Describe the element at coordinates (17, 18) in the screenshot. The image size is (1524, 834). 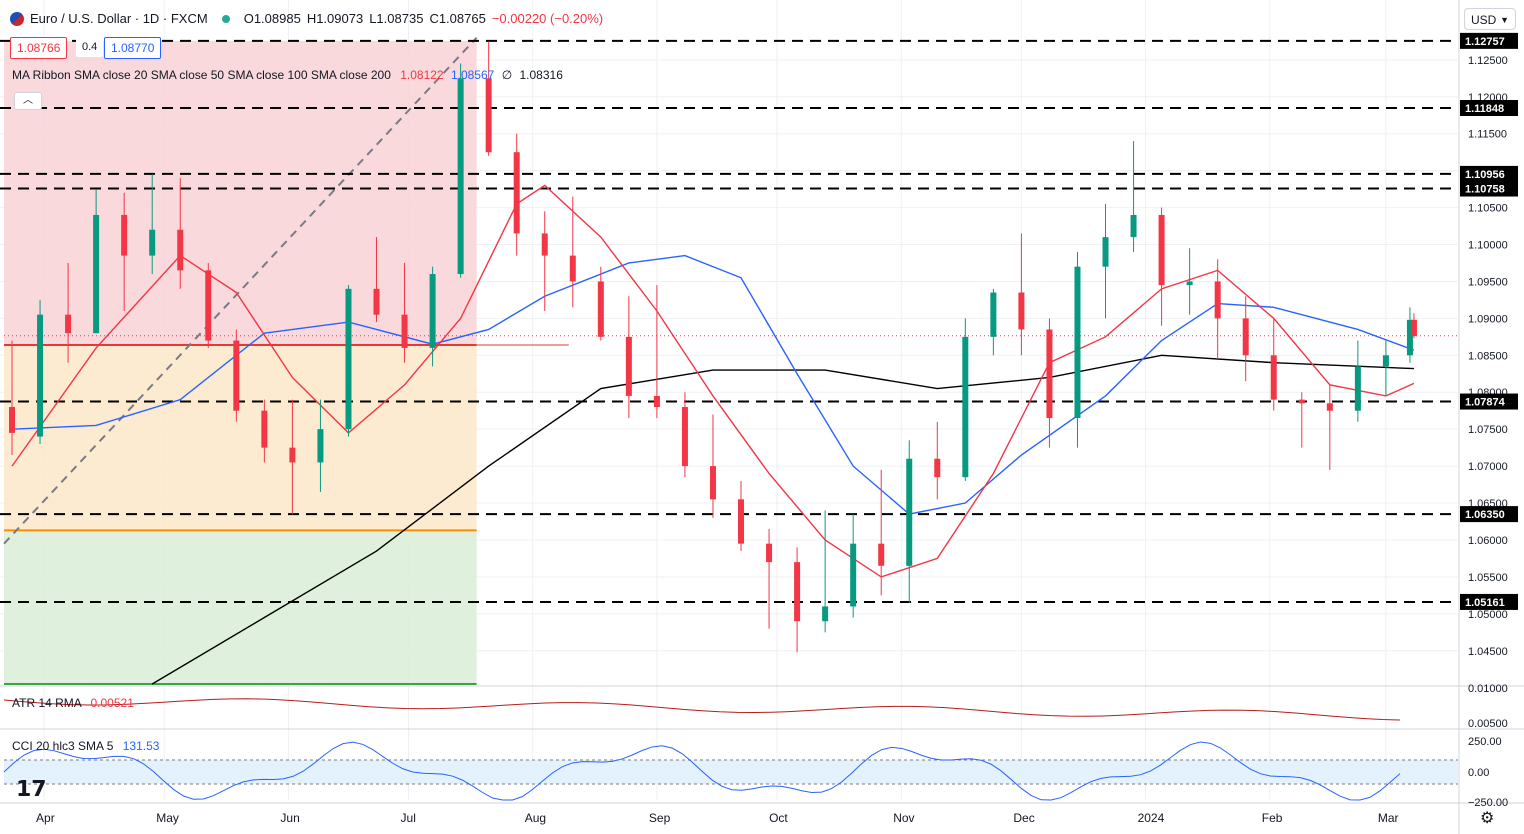
I see `eur-usd-flag-icon` at that location.